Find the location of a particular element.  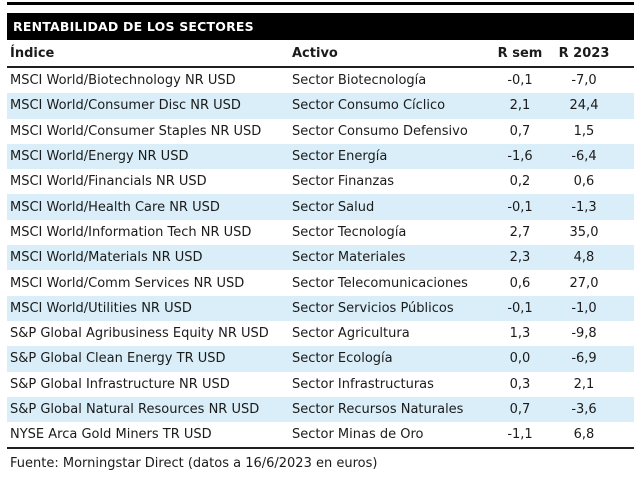

asset-cell: Sector Energía is located at coordinates (340, 157).